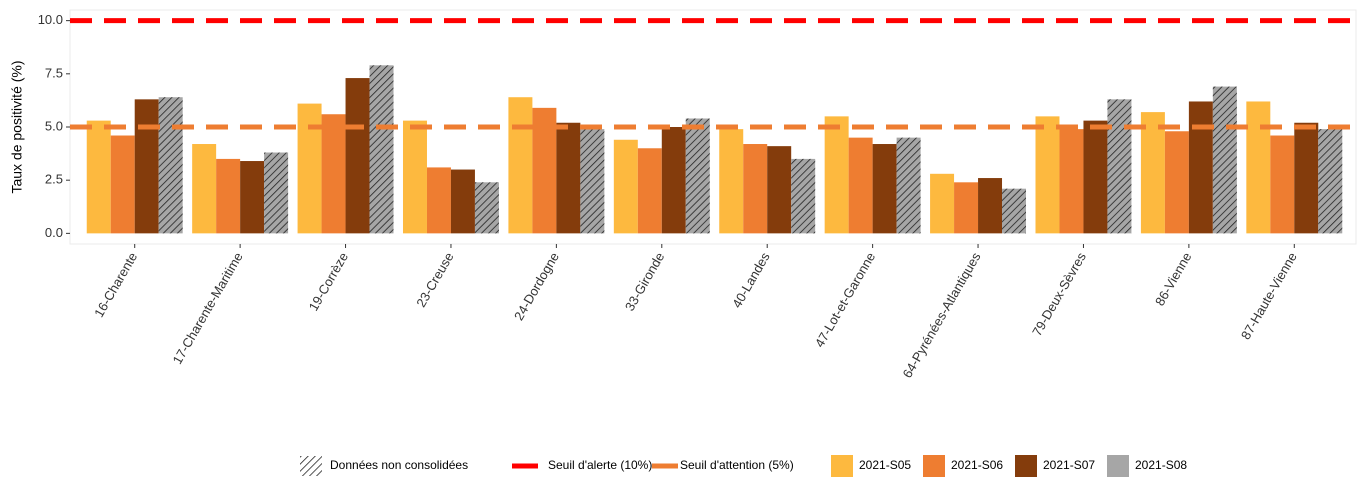  What do you see at coordinates (207, 308) in the screenshot?
I see `x-tick-label: 17-Charente-Maritime` at bounding box center [207, 308].